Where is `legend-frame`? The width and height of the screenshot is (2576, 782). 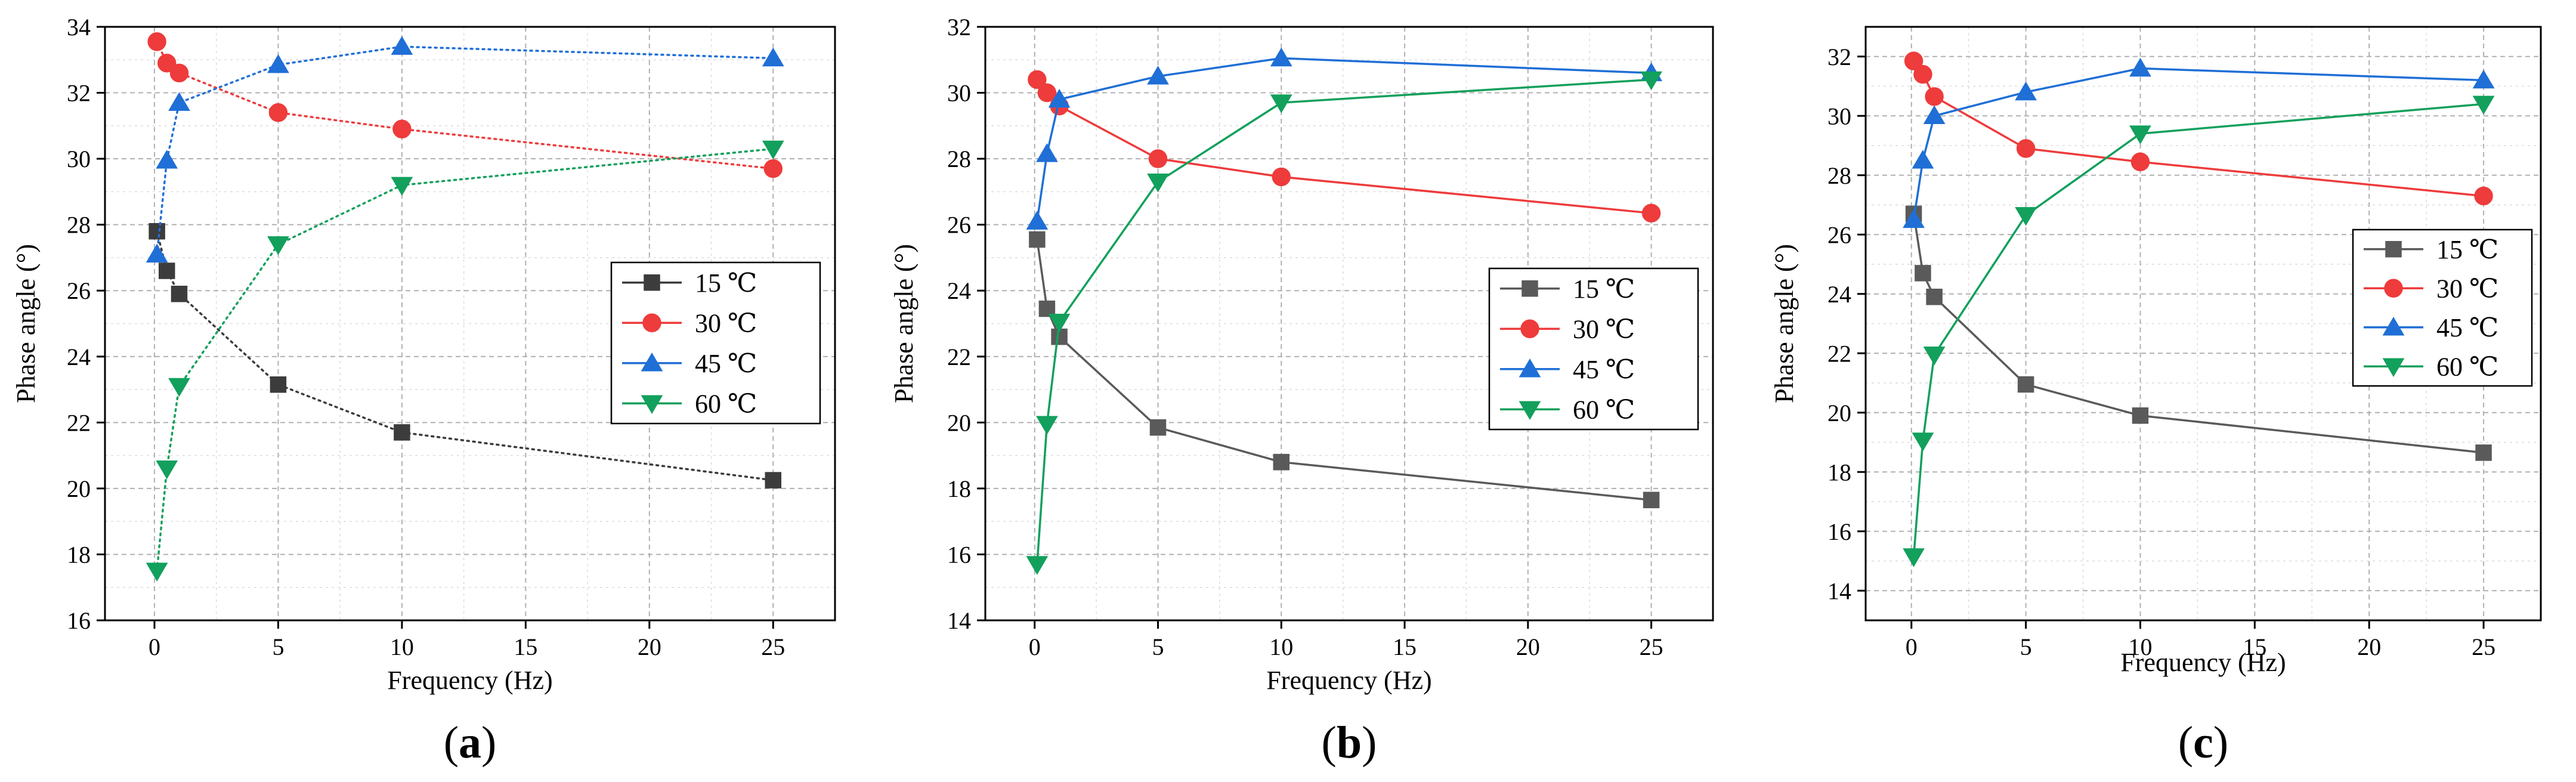
legend-frame is located at coordinates (2442, 307).